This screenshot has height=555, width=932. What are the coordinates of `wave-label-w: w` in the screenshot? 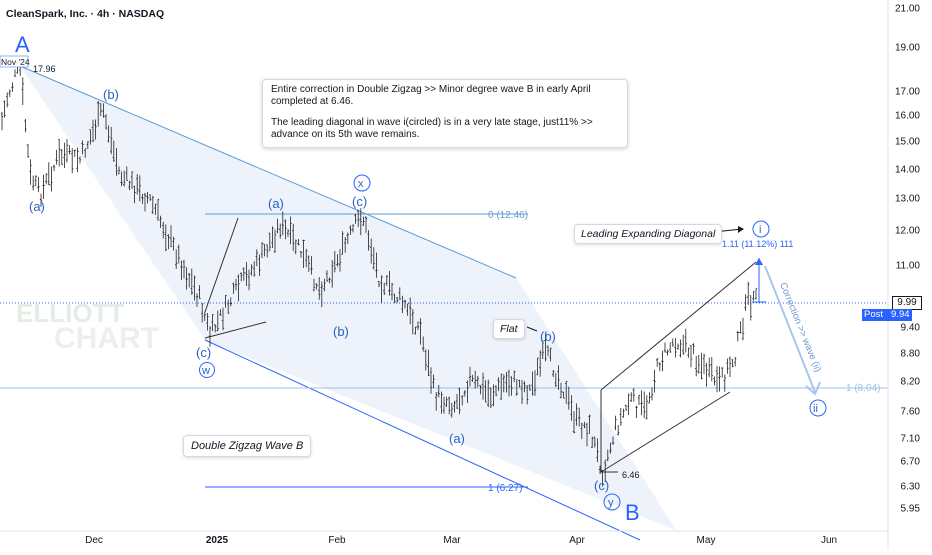 It's located at (205, 371).